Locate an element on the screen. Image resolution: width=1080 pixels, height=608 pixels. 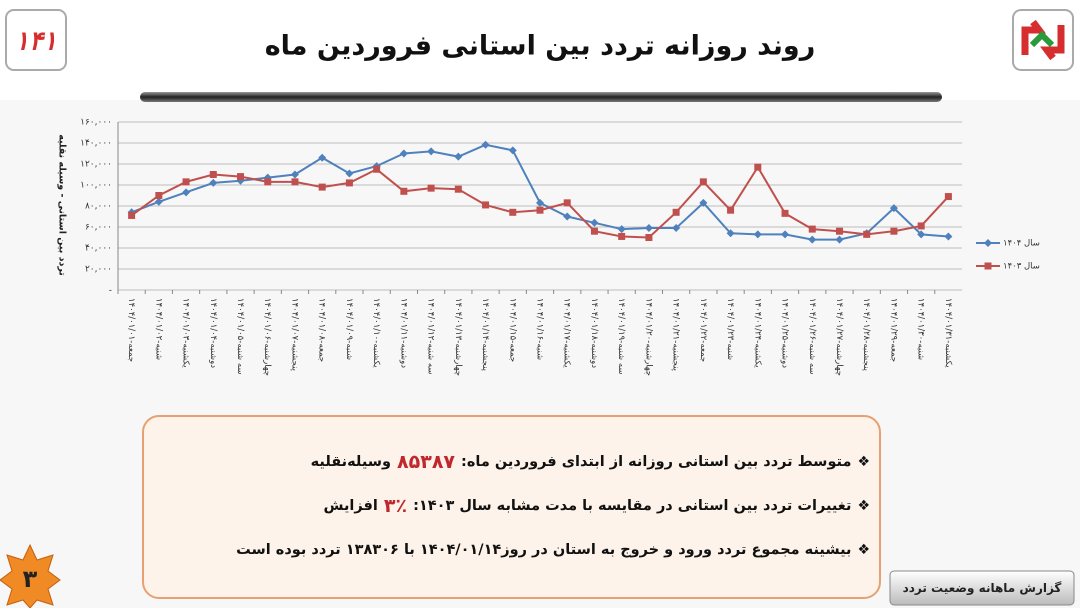
x-tick-label: ۱۴۰۴/۰۱/۲۴-یکشنبه is located at coordinates (757, 333).